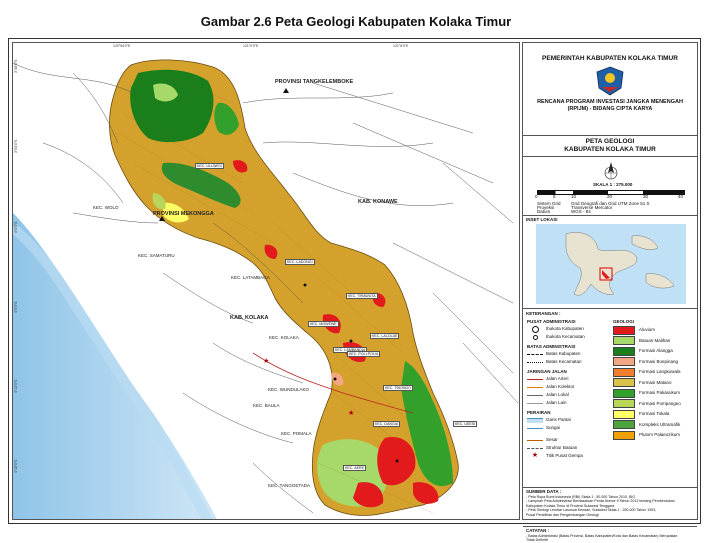  Describe the element at coordinates (398, 388) in the screenshot. I see `kec-box-tinondo: KEC. TINONDO` at that location.